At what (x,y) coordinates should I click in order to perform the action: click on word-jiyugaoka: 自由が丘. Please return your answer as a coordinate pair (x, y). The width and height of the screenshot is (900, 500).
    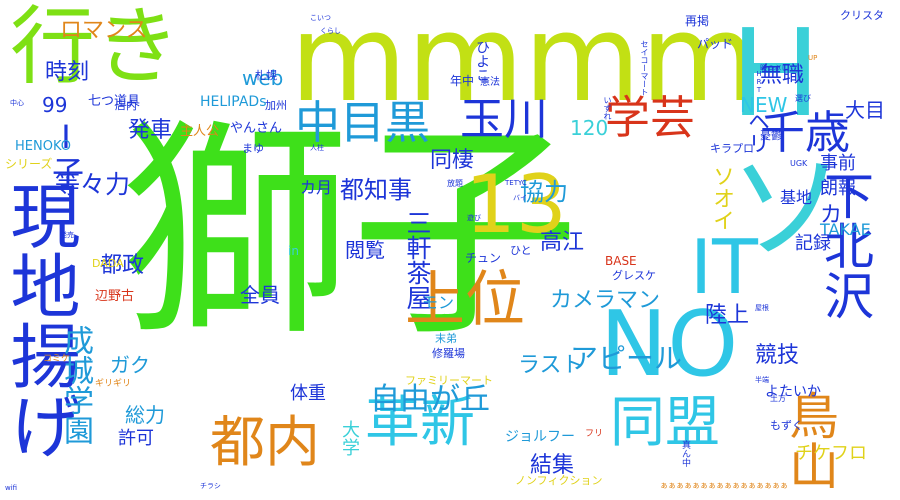
    Looking at the image, I should click on (430, 399).